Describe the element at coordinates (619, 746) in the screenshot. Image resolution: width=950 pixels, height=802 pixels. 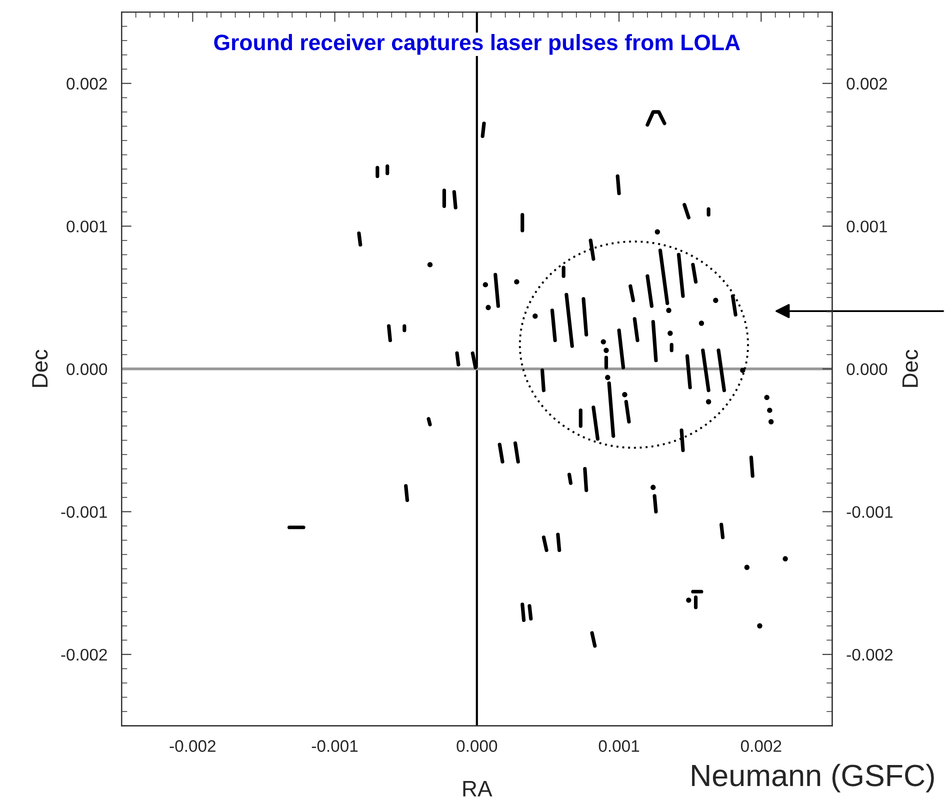
I see `x-tick-label: 0.001` at that location.